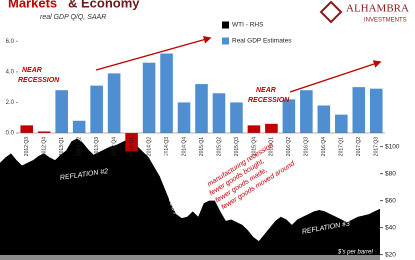  I want to click on baseline-band, so click(190, 257).